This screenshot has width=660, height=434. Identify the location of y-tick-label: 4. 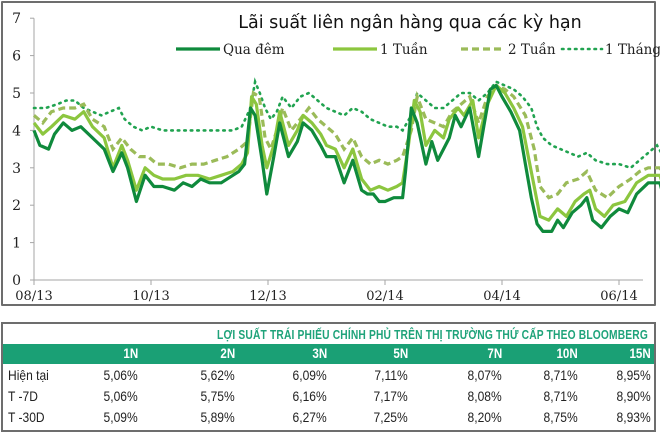
(16, 131).